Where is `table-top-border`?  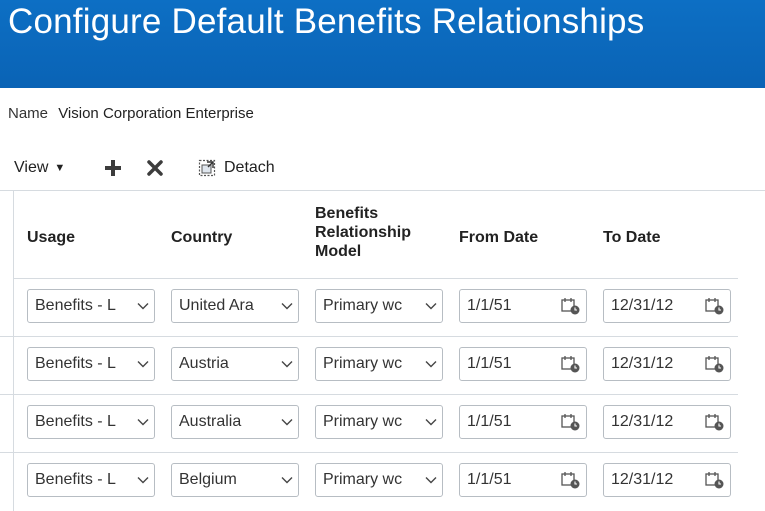 table-top-border is located at coordinates (382, 190).